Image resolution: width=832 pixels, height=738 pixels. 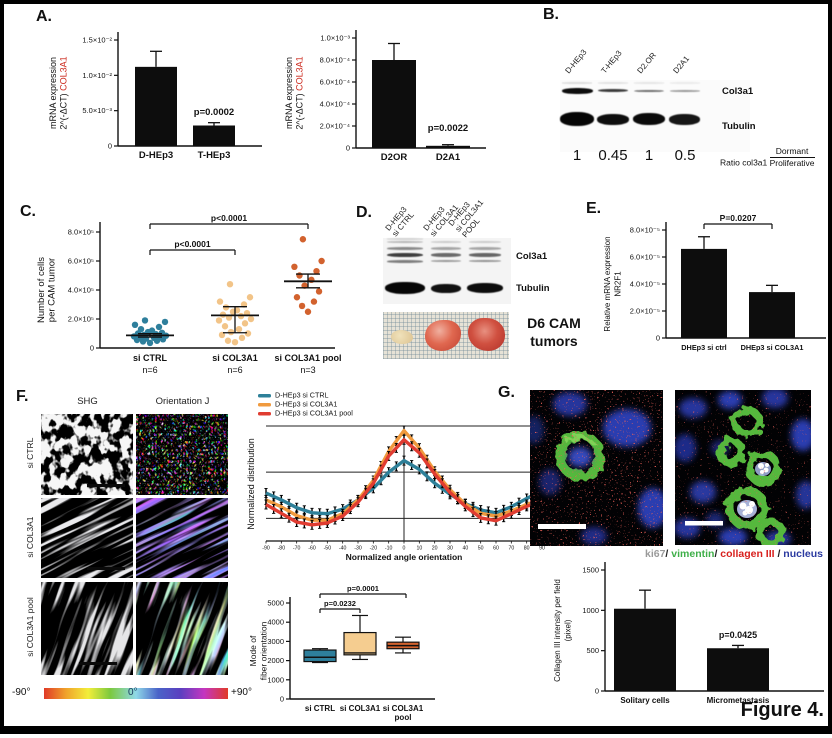 I want to click on svg-text:Collagen III intensity per fie: Collagen III intensity per field, so click(x=557, y=630).